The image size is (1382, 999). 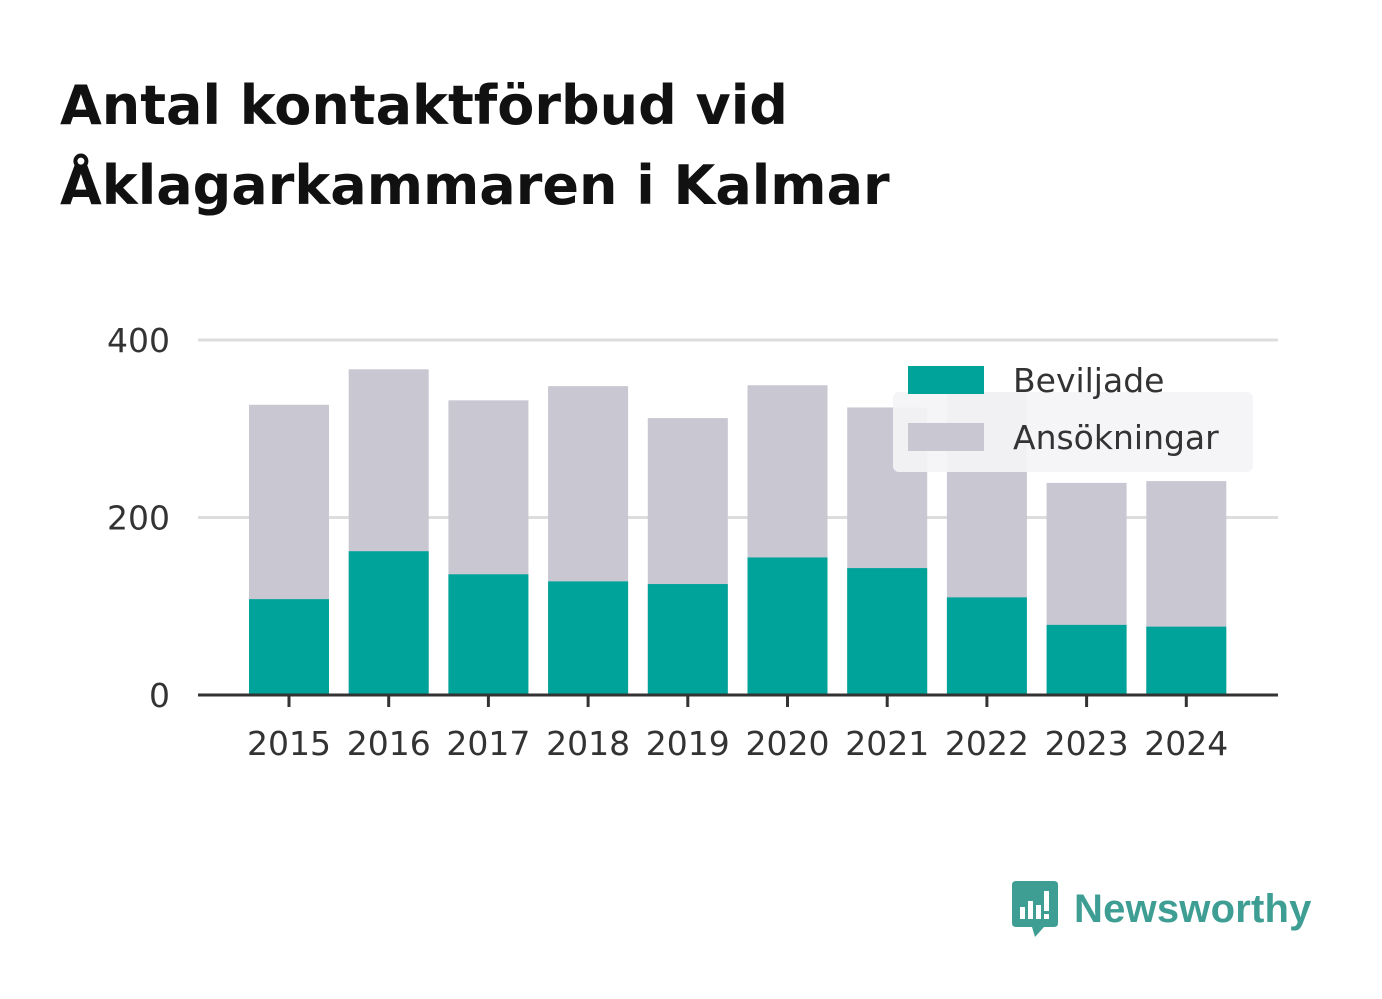 What do you see at coordinates (475, 185) in the screenshot?
I see `chart-title-line-2: Åklagarkammaren i Kalmar` at bounding box center [475, 185].